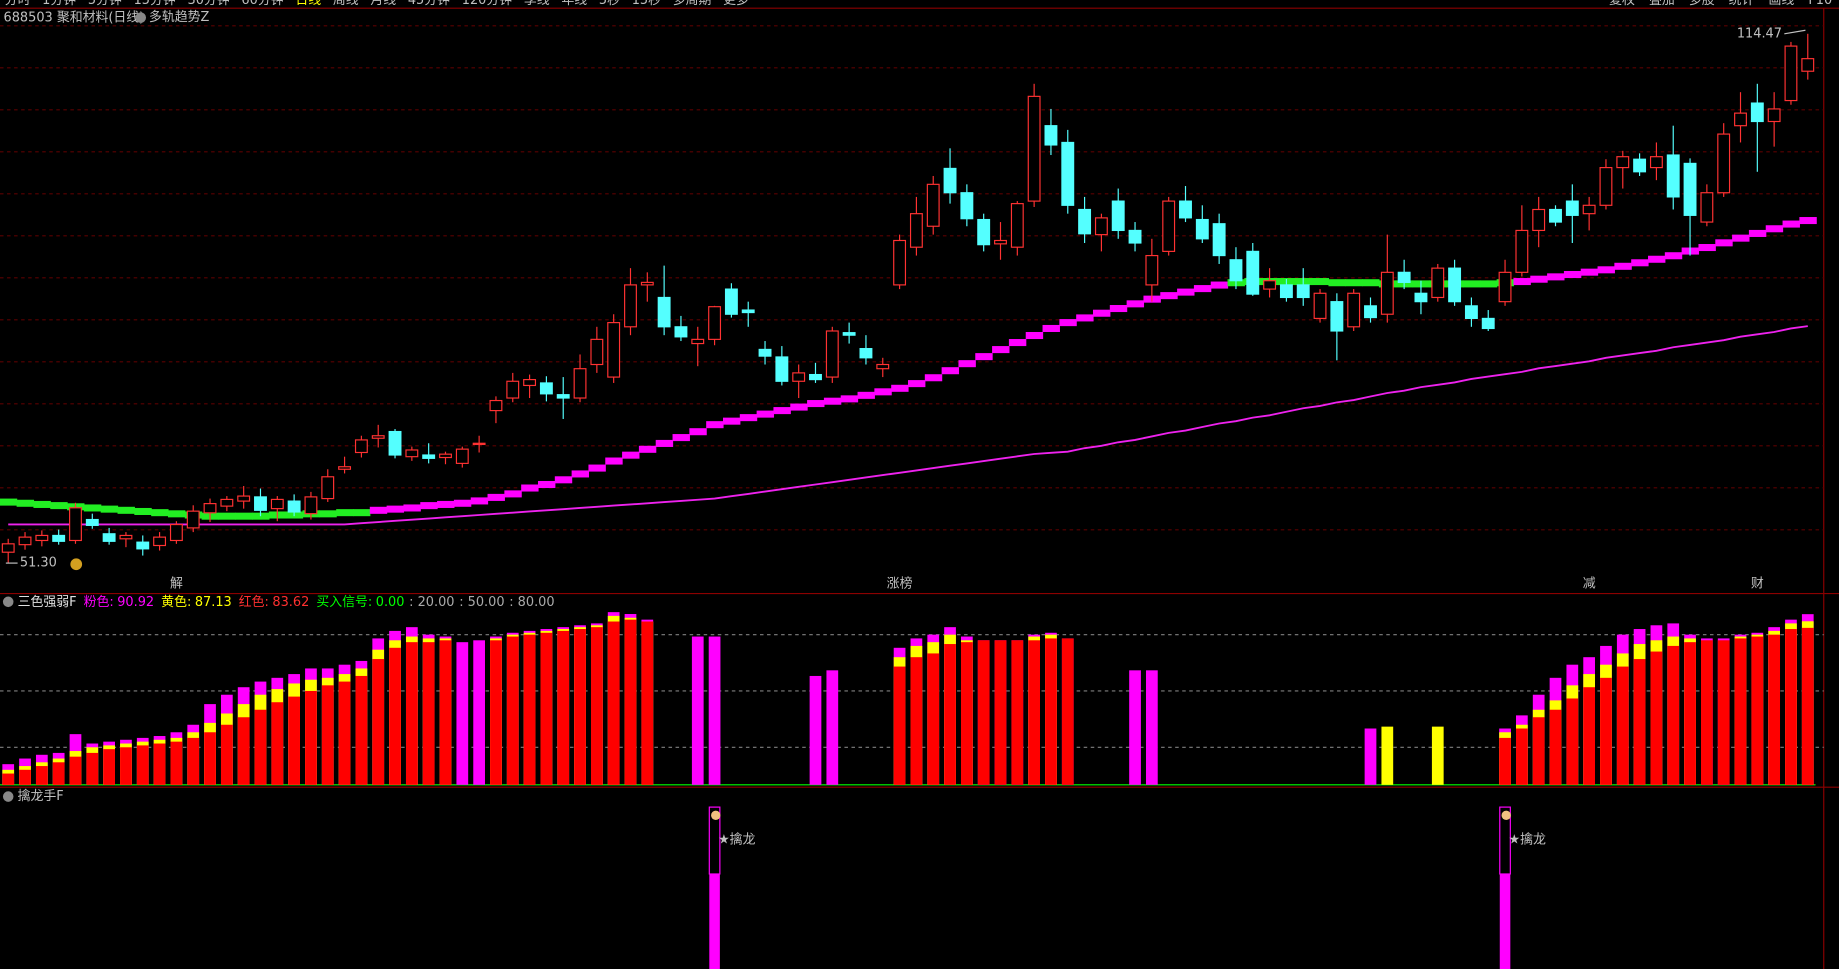 This screenshot has height=969, width=1839. I want to click on event-marker: 涨榜, so click(900, 584).